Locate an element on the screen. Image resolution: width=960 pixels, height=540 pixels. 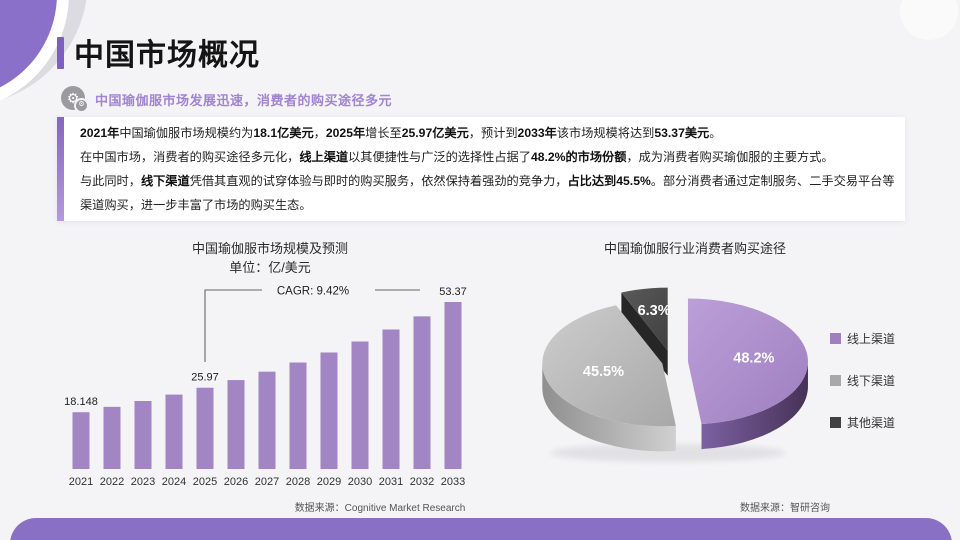
bar-2029 is located at coordinates (329, 410).